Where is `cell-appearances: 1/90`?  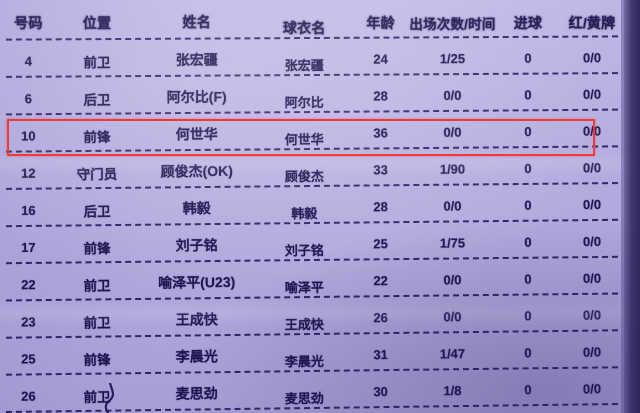
cell-appearances: 1/90 is located at coordinates (452, 169).